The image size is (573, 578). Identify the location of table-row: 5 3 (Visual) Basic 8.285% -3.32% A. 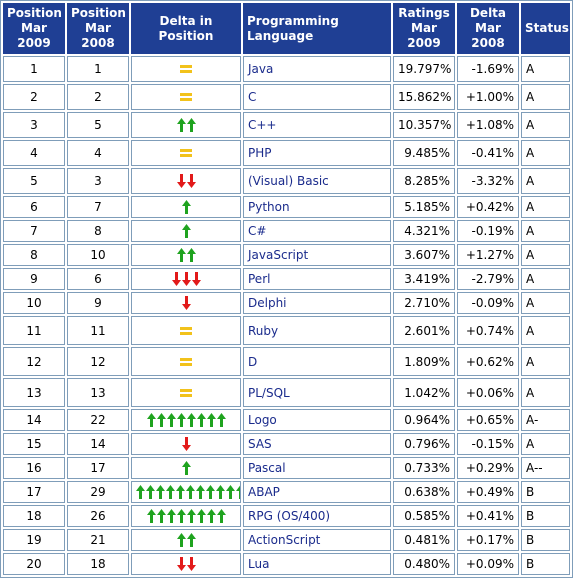
(286, 181).